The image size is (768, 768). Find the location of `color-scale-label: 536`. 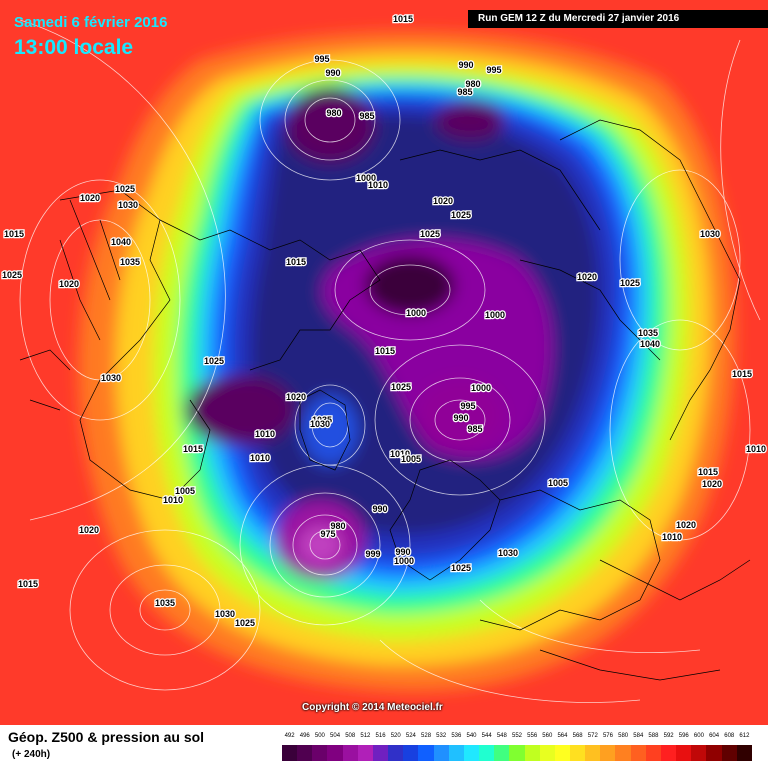

color-scale-label: 536 is located at coordinates (456, 736).